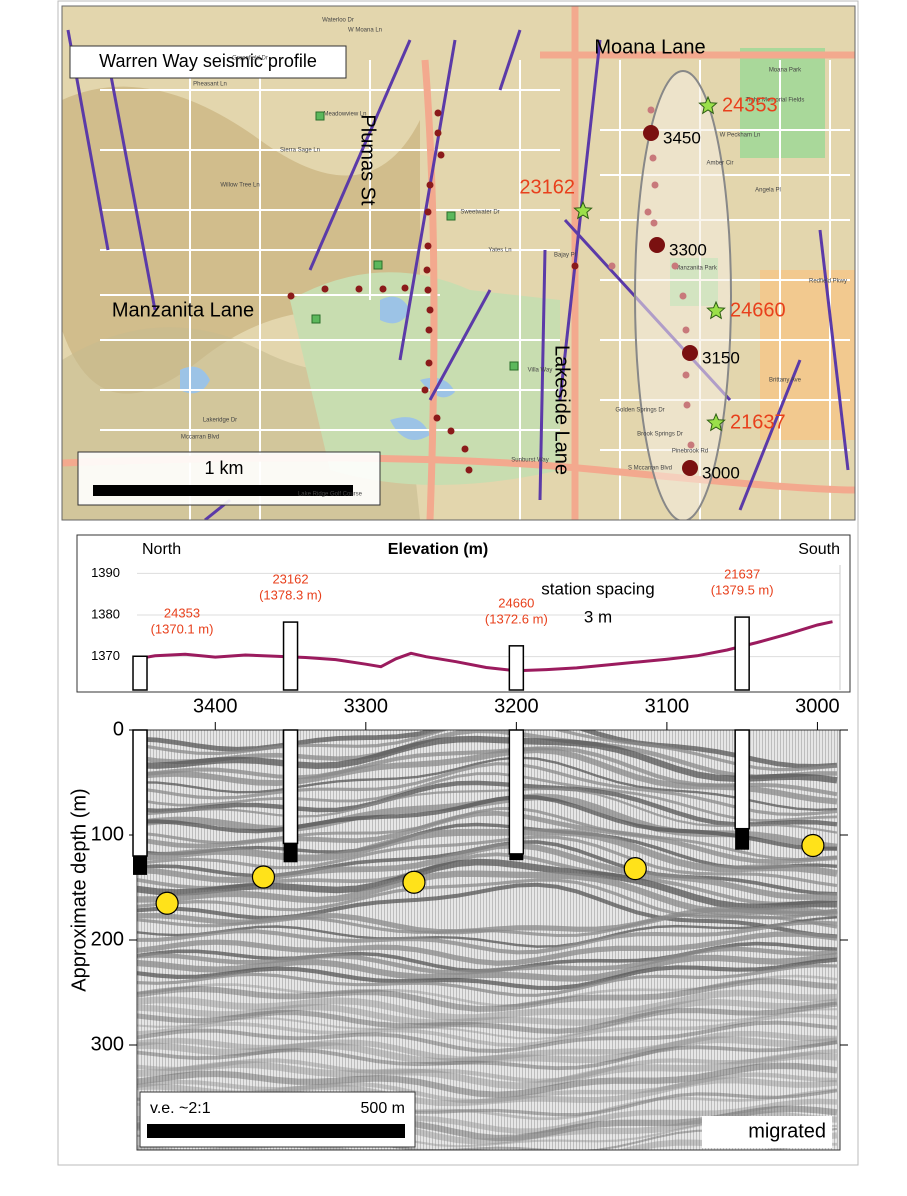  Describe the element at coordinates (540, 371) in the screenshot. I see `street-label: Villa Way` at that location.